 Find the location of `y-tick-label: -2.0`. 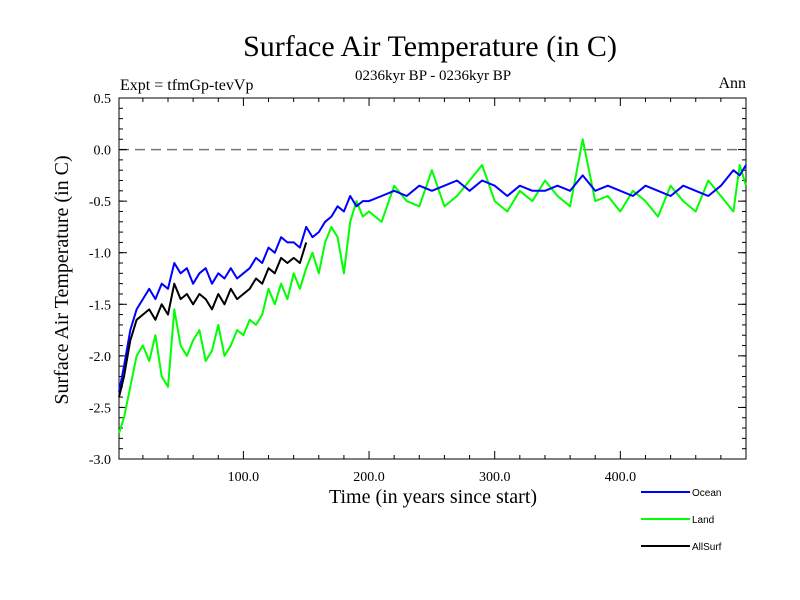

y-tick-label: -2.0 is located at coordinates (100, 357).